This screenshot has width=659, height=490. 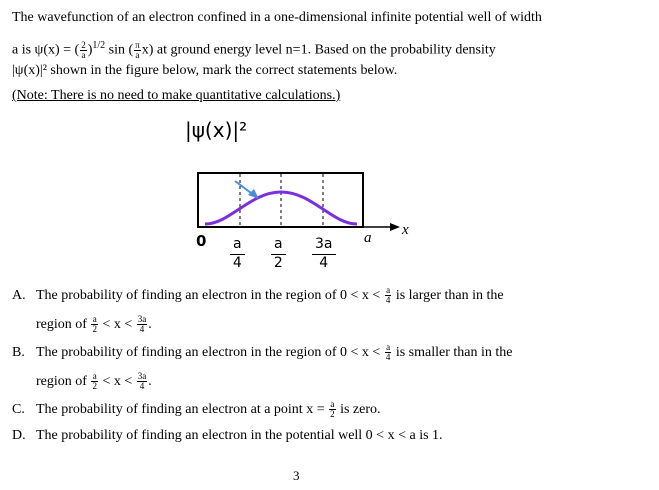 What do you see at coordinates (83, 45) in the screenshot?
I see `numerator: 2` at bounding box center [83, 45].